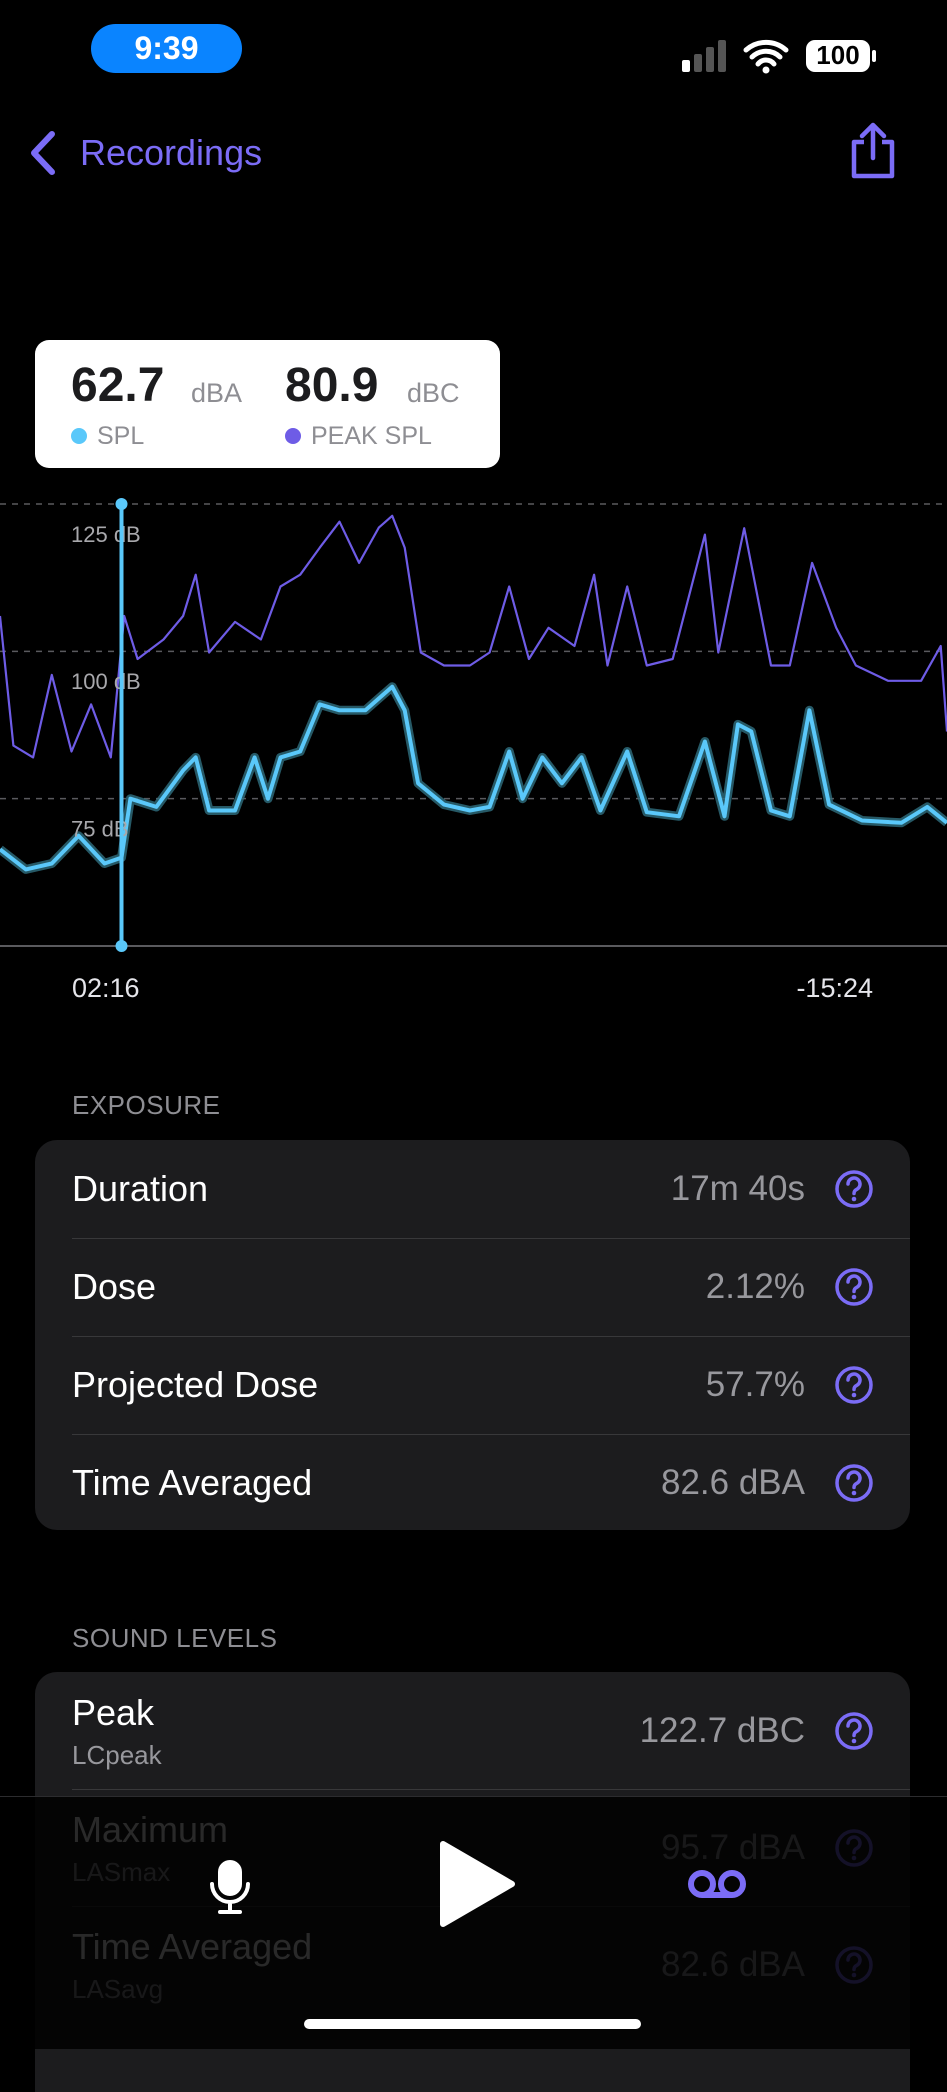 The height and width of the screenshot is (2092, 947). I want to click on row-label: Duration, so click(140, 1188).